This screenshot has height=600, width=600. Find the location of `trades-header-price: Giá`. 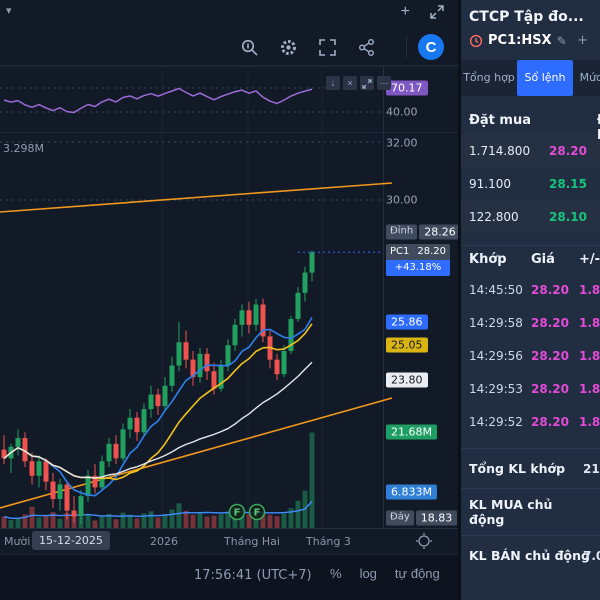

trades-header-price: Giá is located at coordinates (543, 259).